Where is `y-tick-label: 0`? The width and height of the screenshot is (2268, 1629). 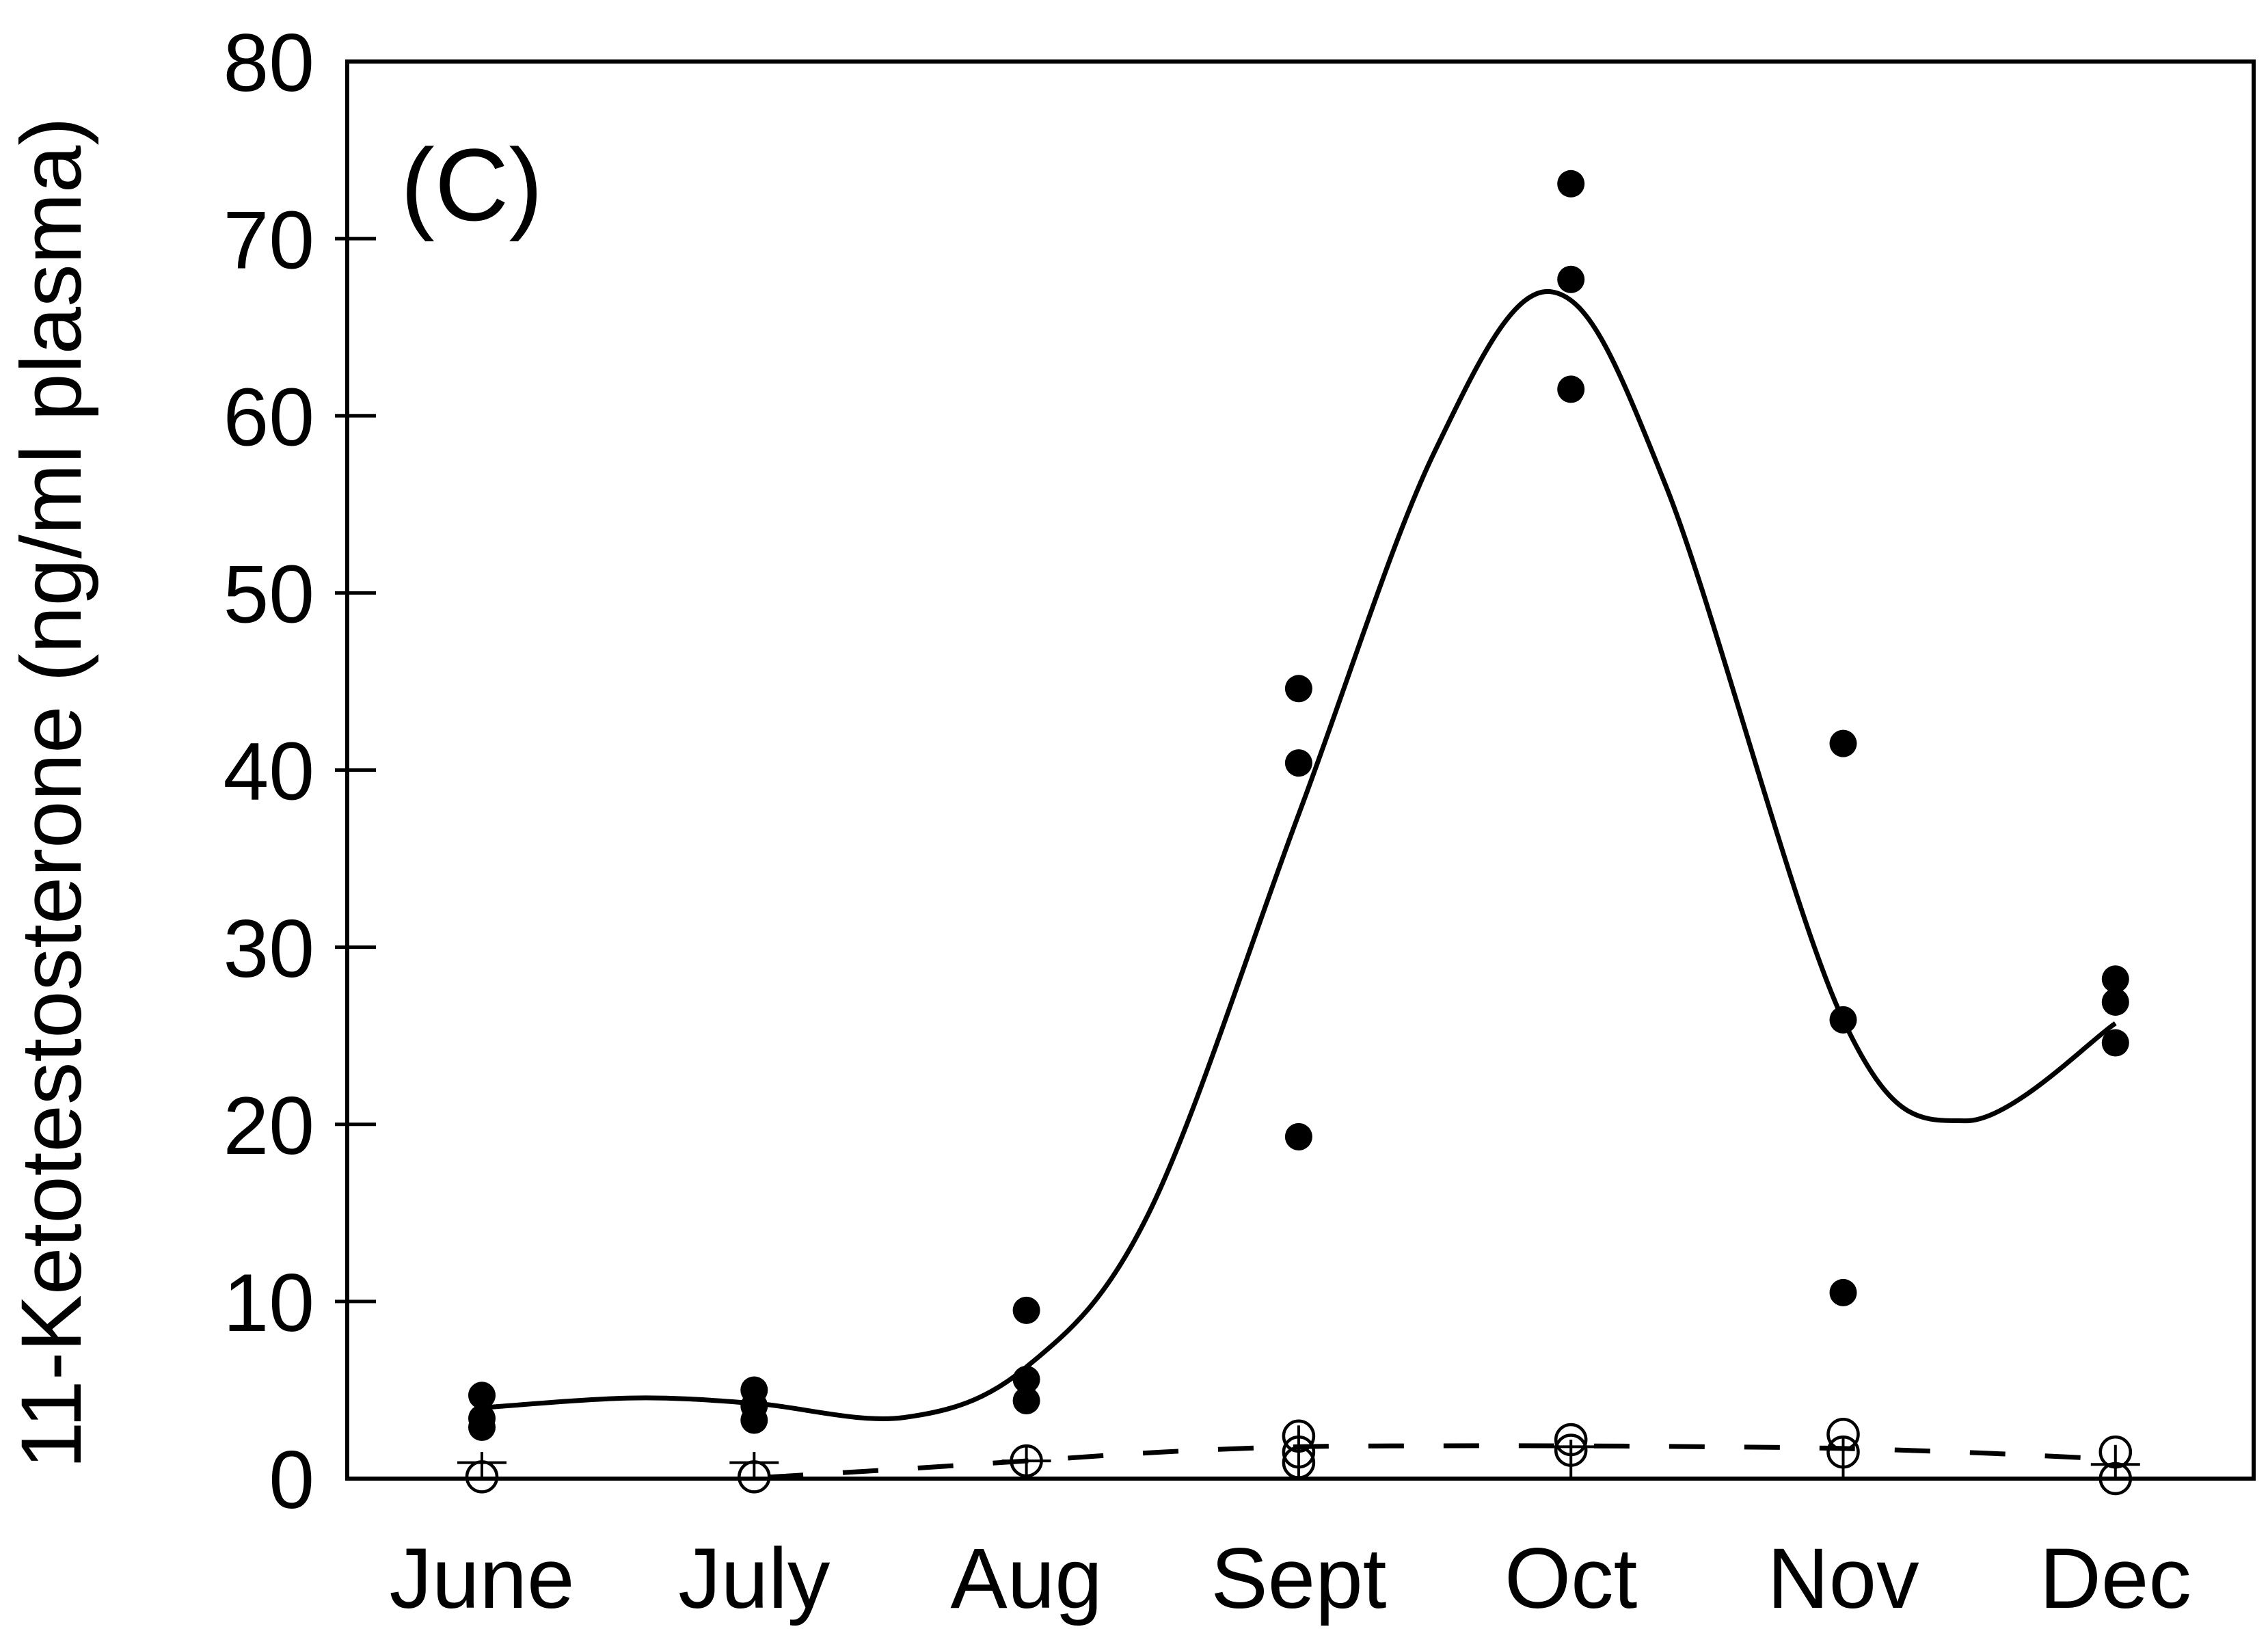 y-tick-label: 0 is located at coordinates (291, 1480).